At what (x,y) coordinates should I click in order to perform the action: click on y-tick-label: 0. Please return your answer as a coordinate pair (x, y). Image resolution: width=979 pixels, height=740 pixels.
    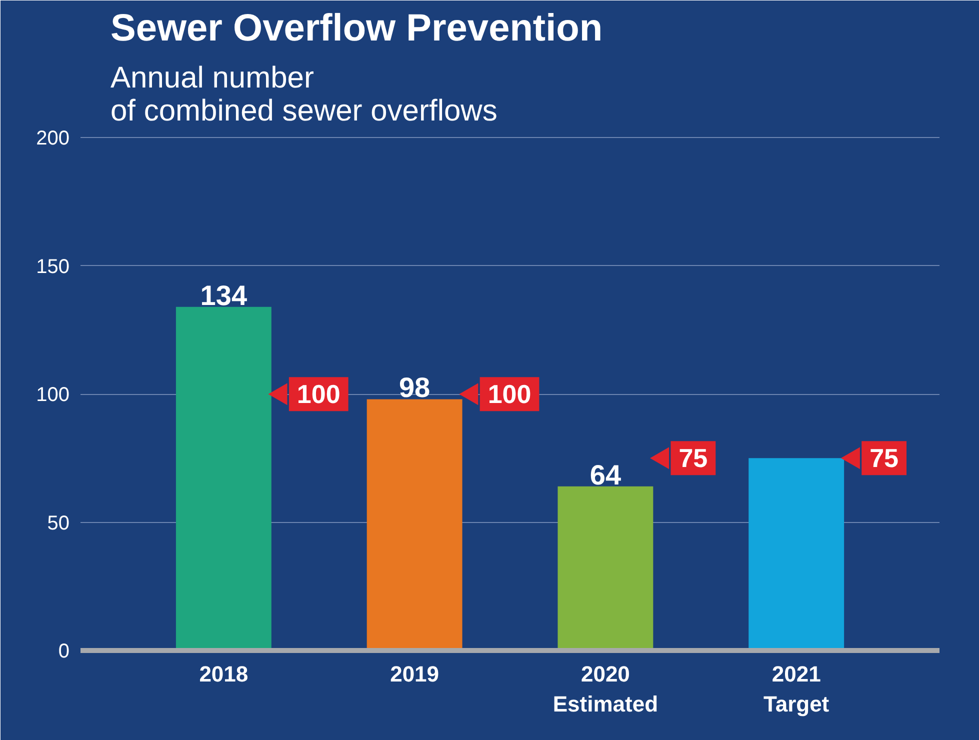
    Looking at the image, I should click on (64, 651).